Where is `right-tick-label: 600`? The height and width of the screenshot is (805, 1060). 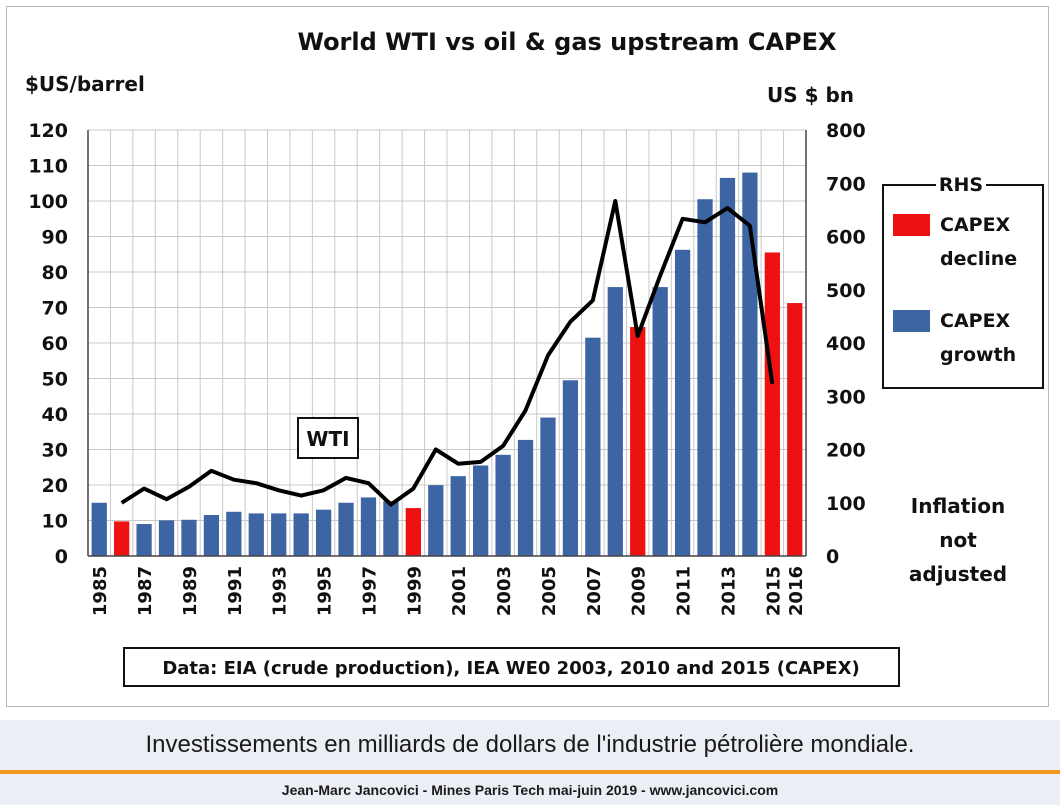 right-tick-label: 600 is located at coordinates (846, 238).